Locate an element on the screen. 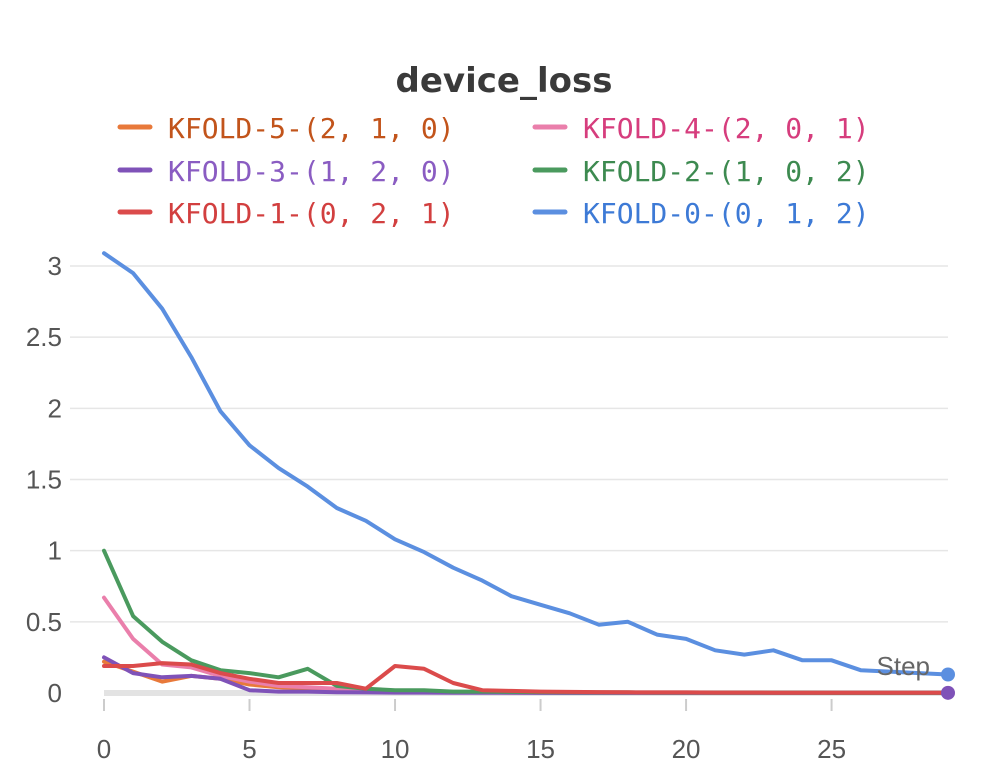  legend-item: KFOLD-4-(2, 0, 1) is located at coordinates (701, 128).